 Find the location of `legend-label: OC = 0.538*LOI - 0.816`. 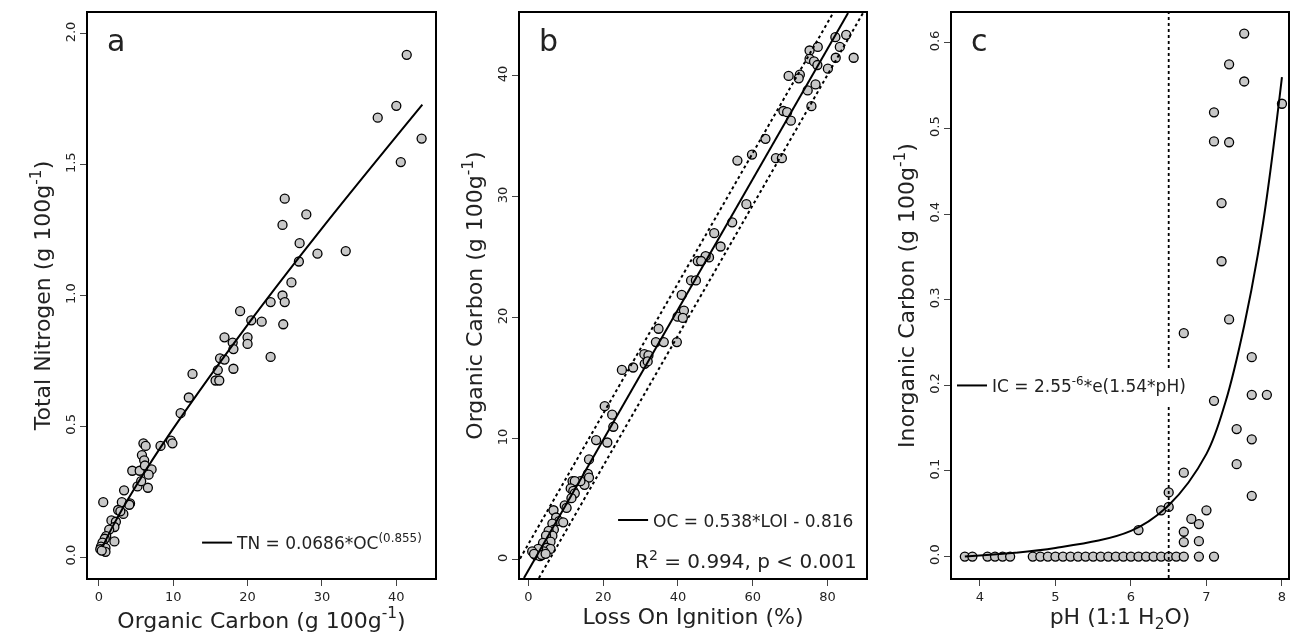

legend-label: OC = 0.538*LOI - 0.816 is located at coordinates (753, 520).